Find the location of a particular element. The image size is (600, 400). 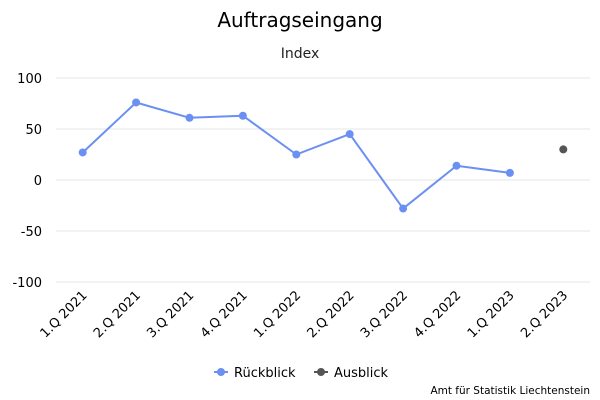

chart-title: Auftragseingang is located at coordinates (299, 20).